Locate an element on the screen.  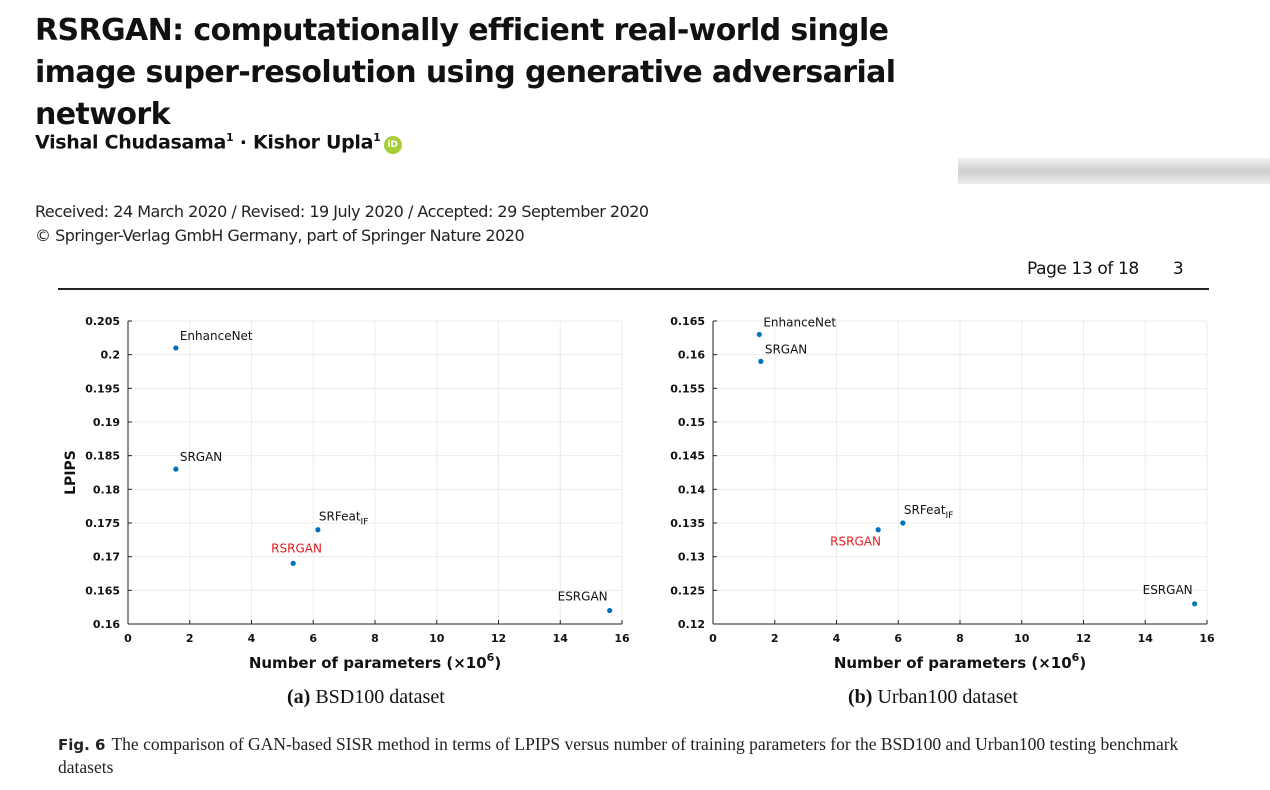
y-tick-label: 0.12 is located at coordinates (691, 624).